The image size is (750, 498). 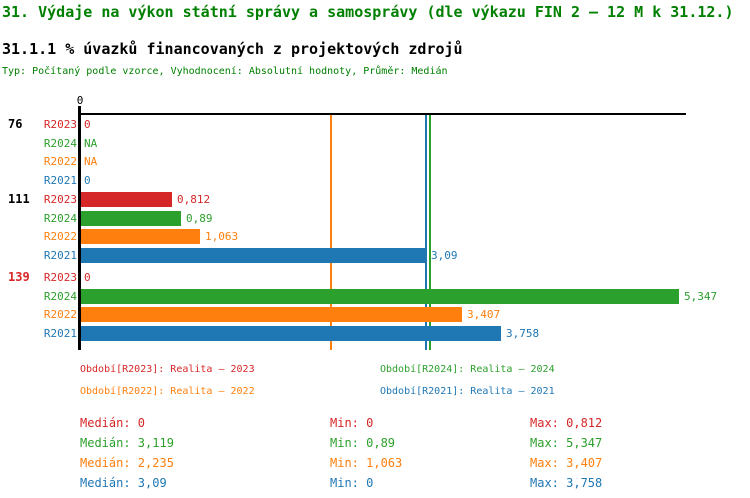 I want to click on legend-item-0: Období[R2023]: Realita – 2023, so click(x=167, y=369).